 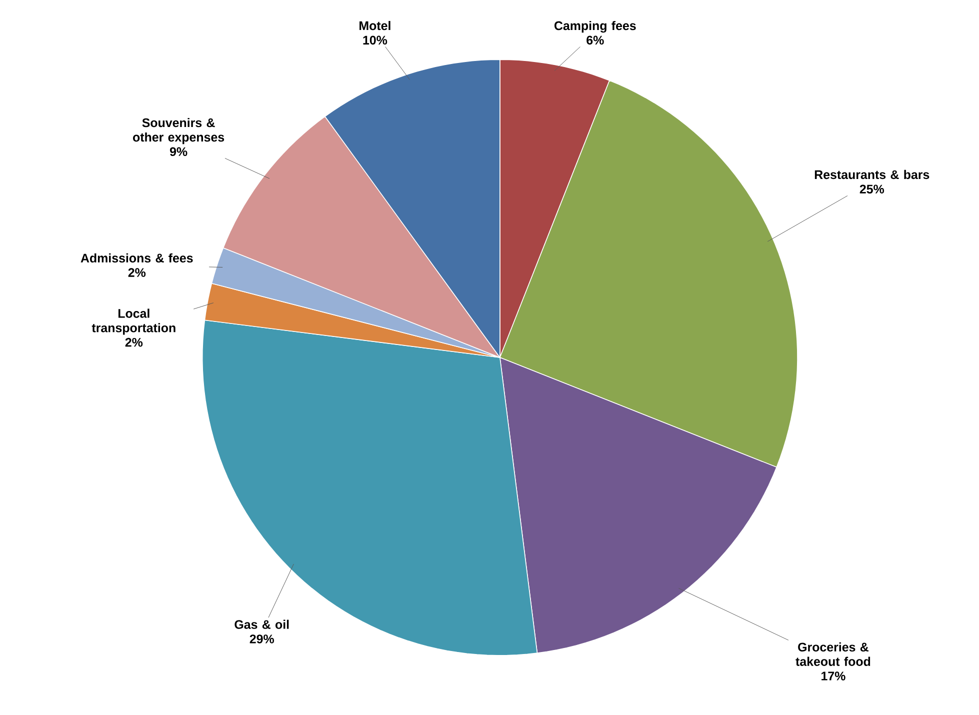 What do you see at coordinates (134, 321) in the screenshot?
I see `slice-label: Local transportation` at bounding box center [134, 321].